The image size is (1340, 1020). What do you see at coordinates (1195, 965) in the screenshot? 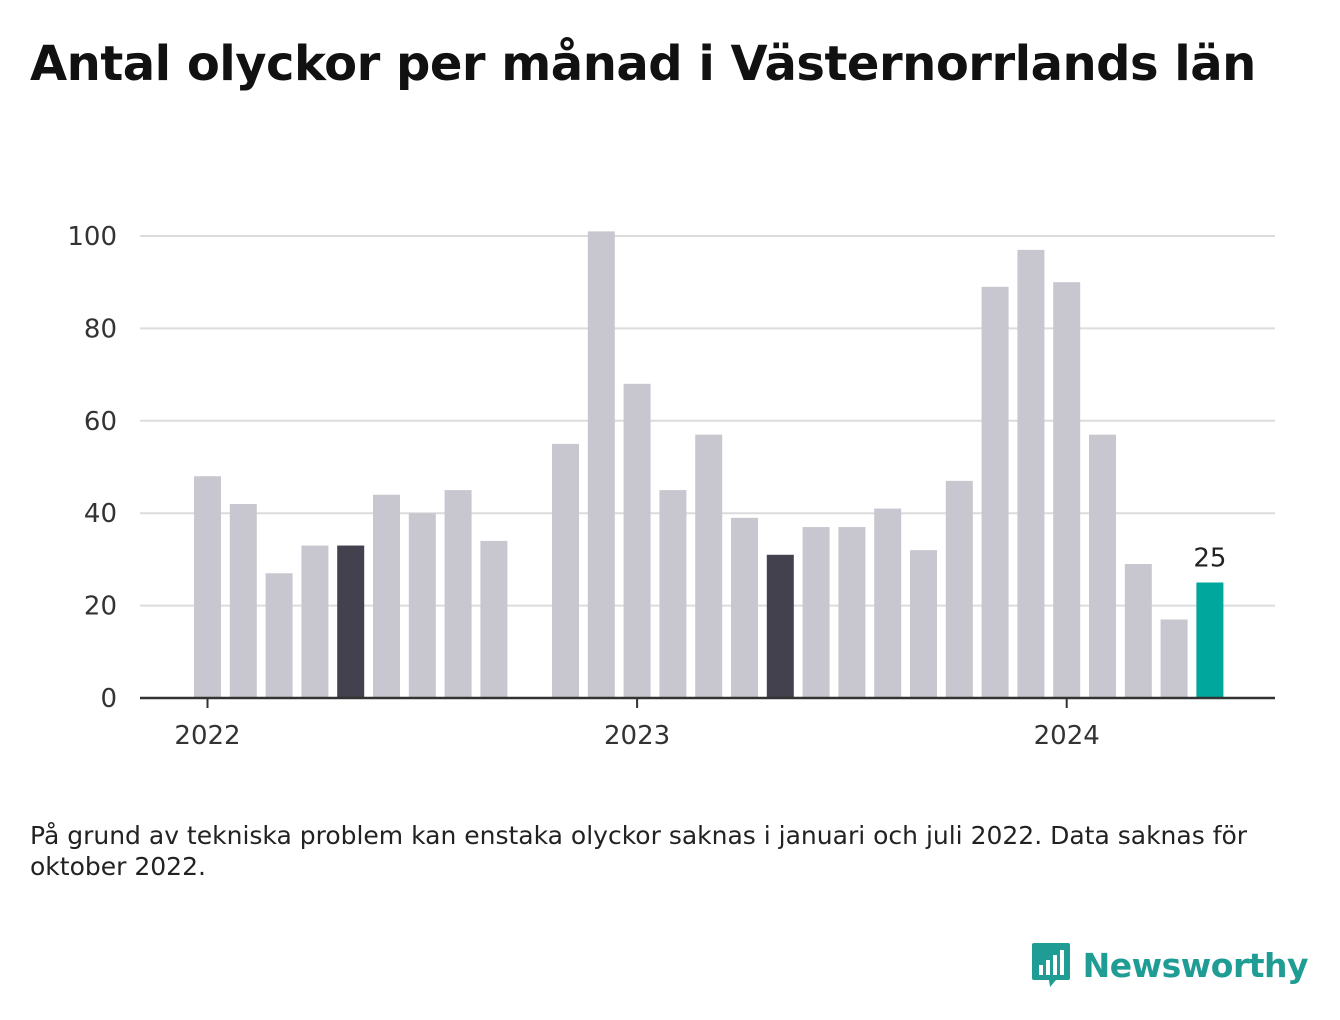
I see `brand-name: Newsworthy` at bounding box center [1195, 965].